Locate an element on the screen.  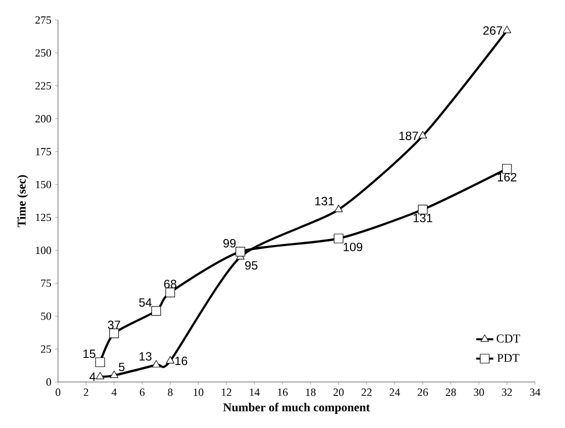
data-label: 68 is located at coordinates (170, 284).